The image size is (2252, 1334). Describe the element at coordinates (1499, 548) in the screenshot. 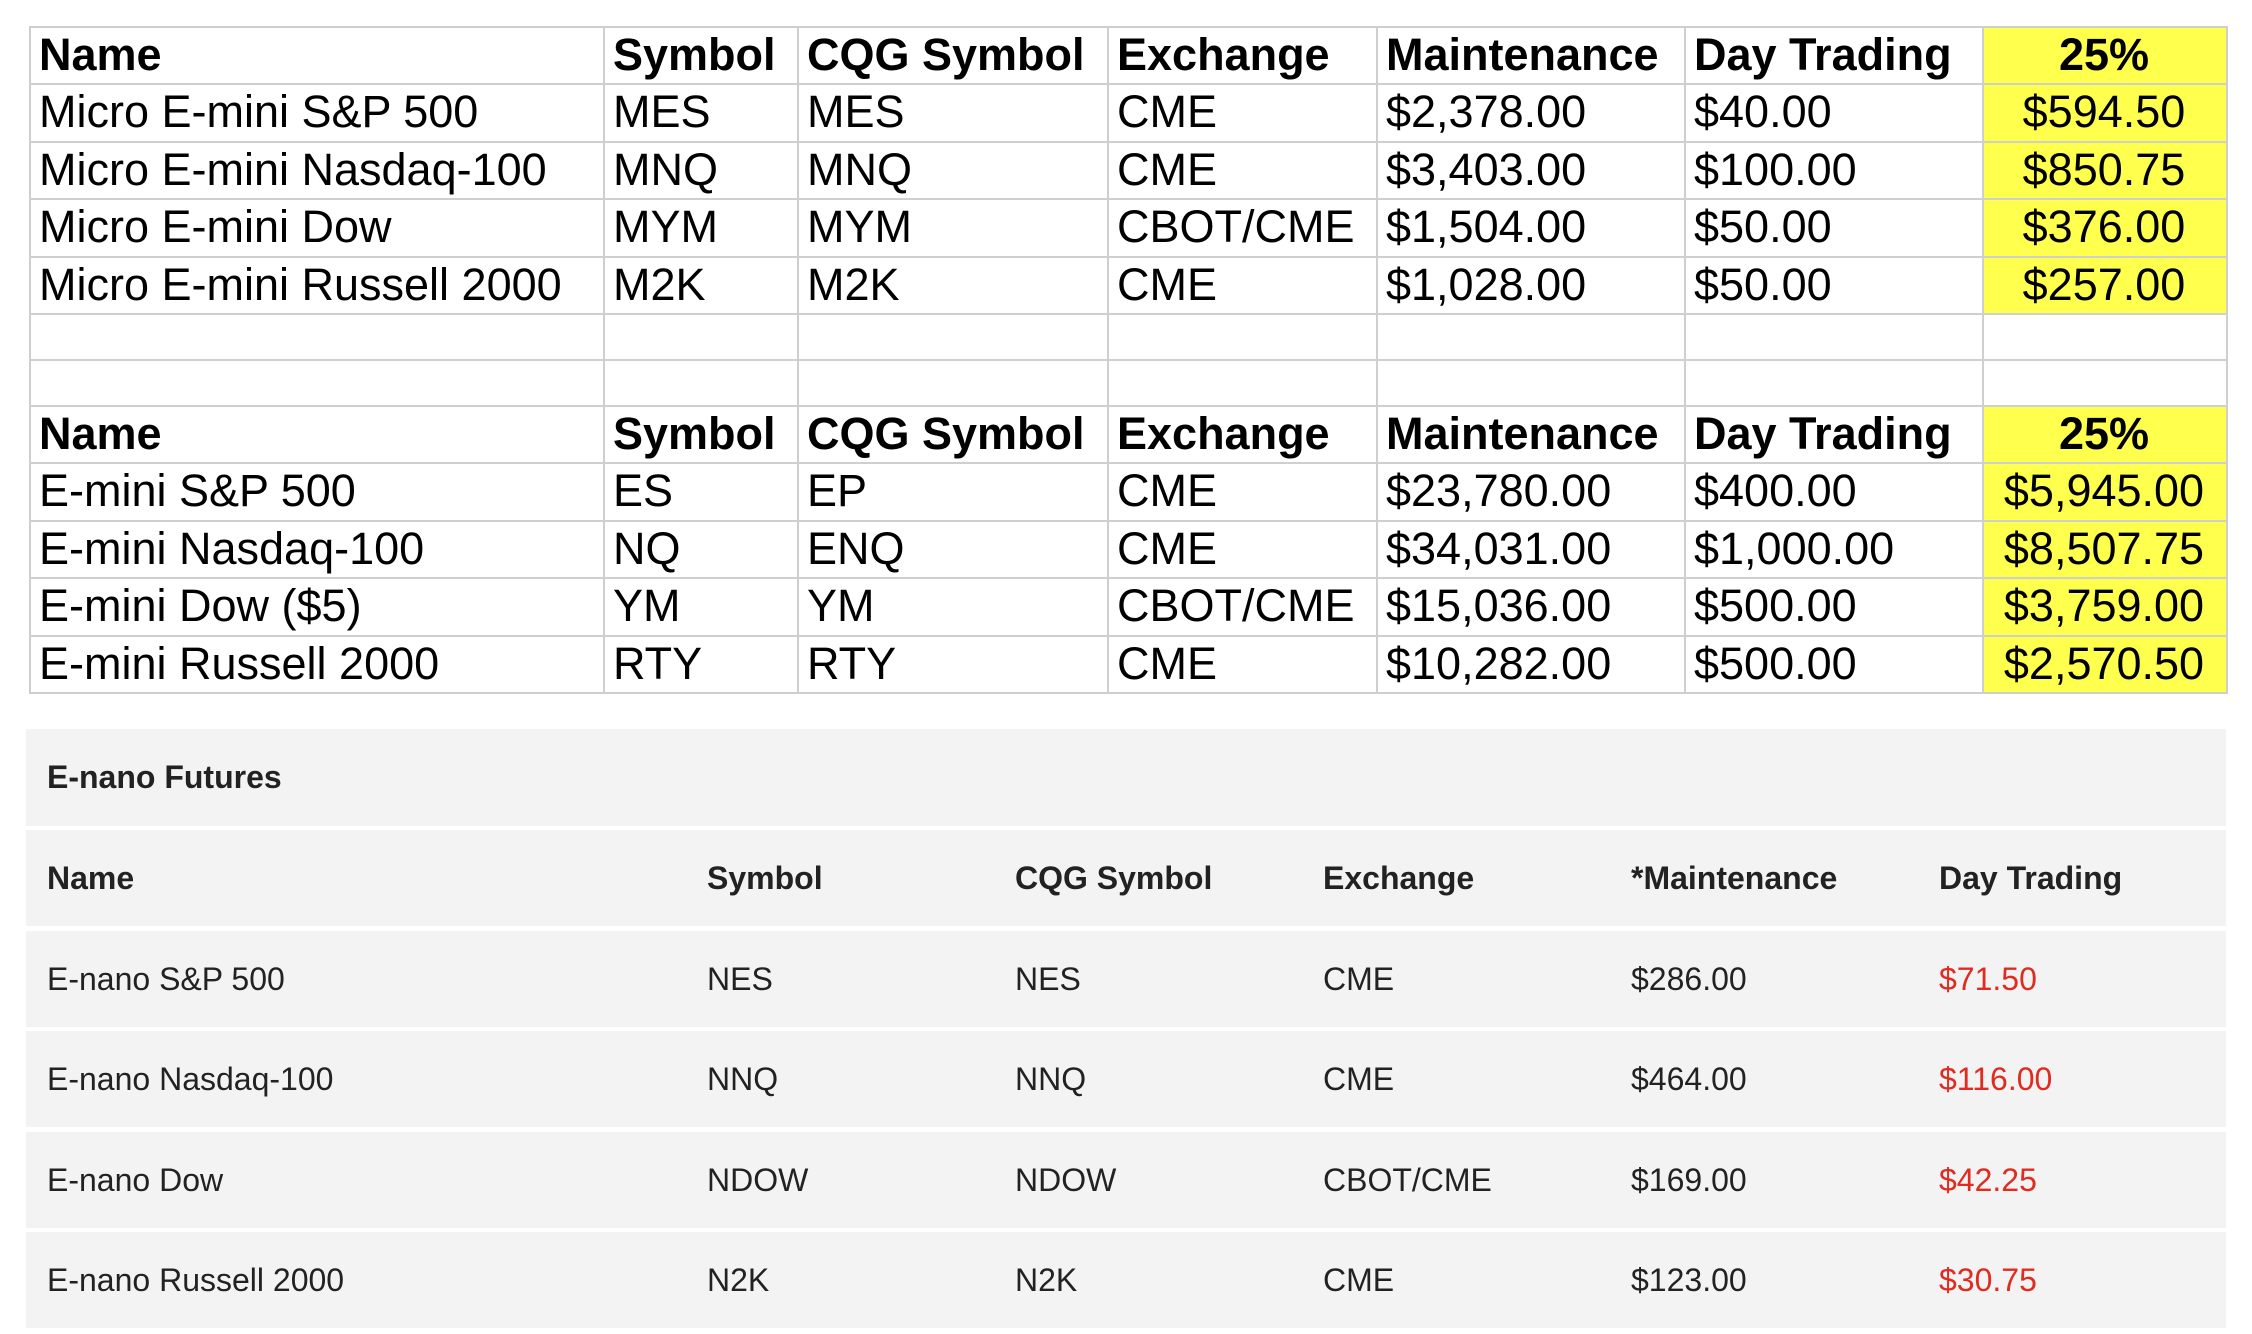

I see `cell: $34,031.00` at that location.